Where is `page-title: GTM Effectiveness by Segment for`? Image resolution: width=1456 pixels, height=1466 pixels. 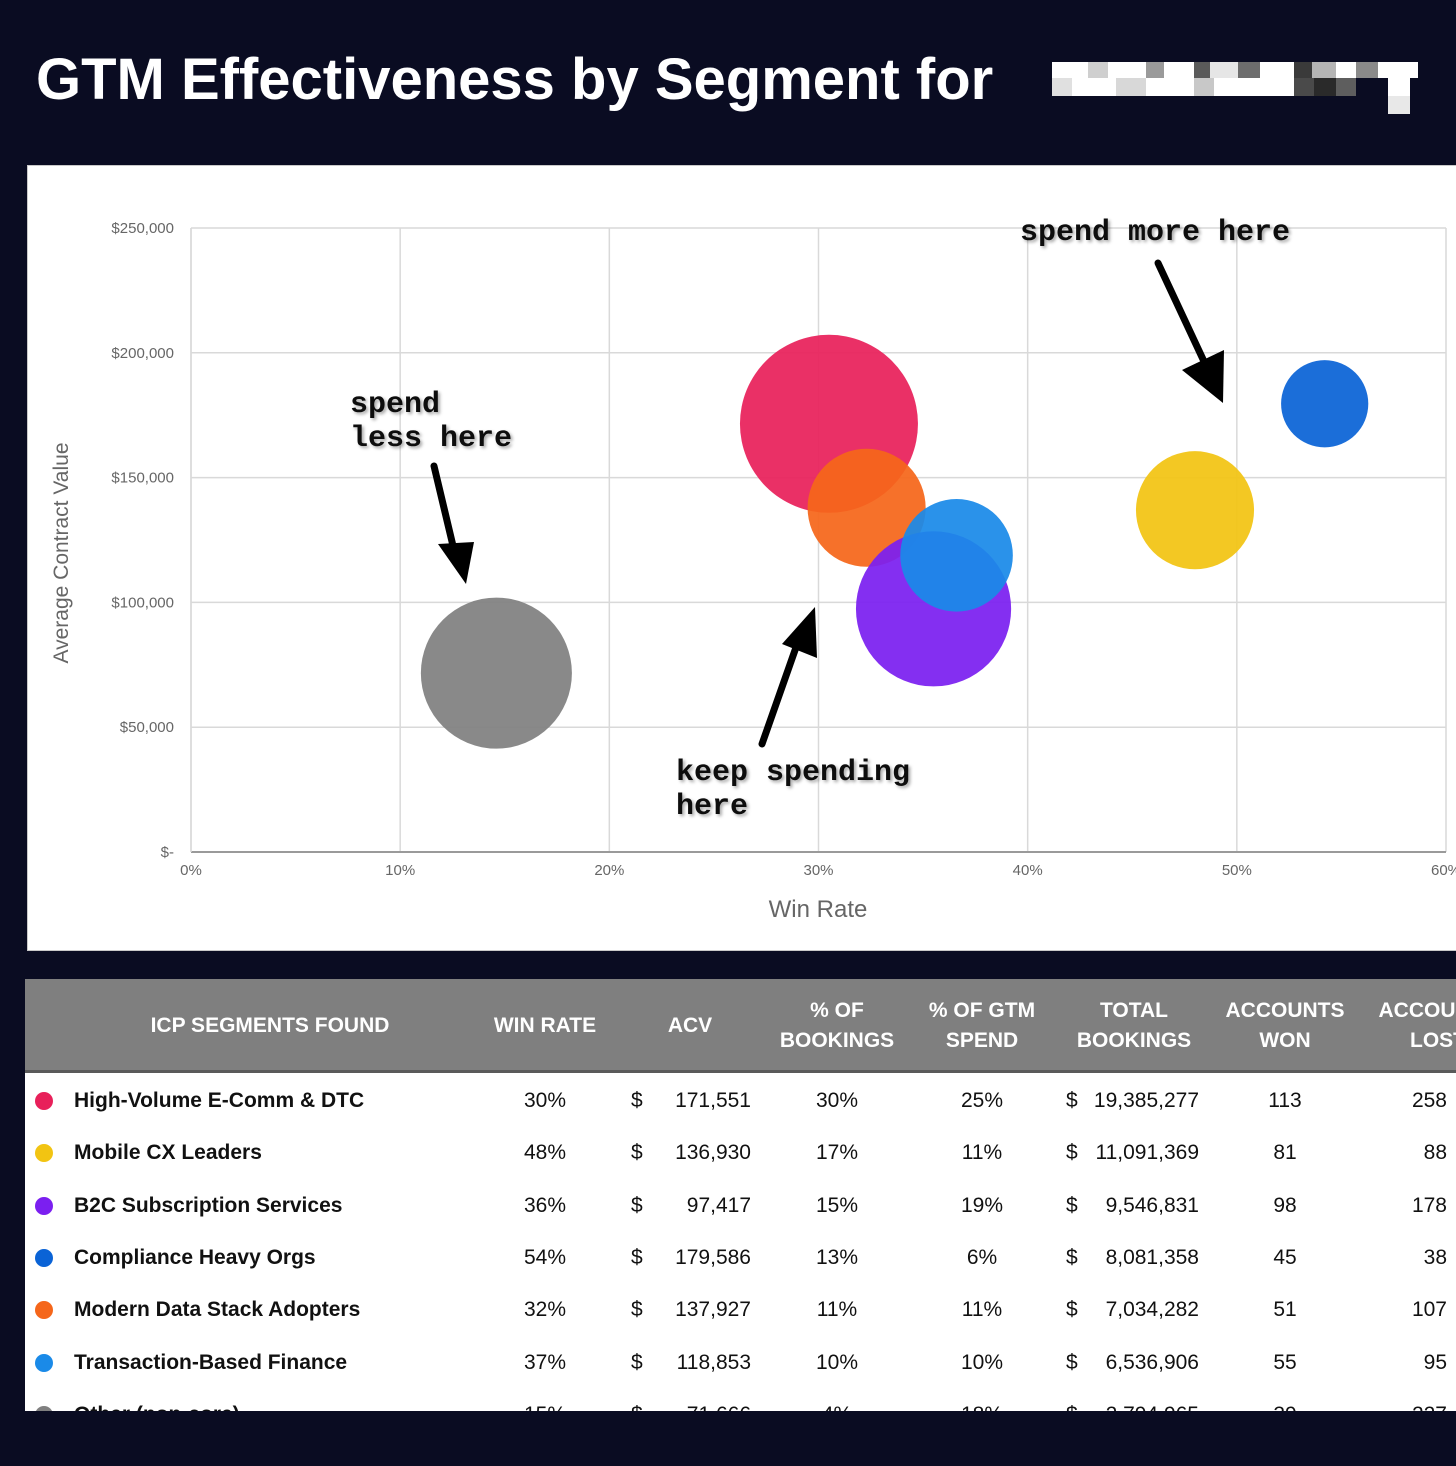
page-title: GTM Effectiveness by Segment for is located at coordinates (515, 79).